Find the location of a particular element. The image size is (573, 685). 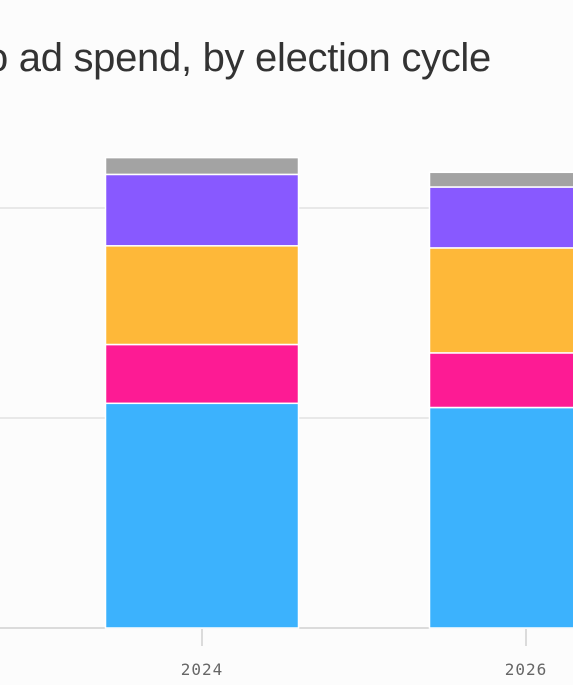

x-tick-label-2024: 2024 is located at coordinates (202, 669).